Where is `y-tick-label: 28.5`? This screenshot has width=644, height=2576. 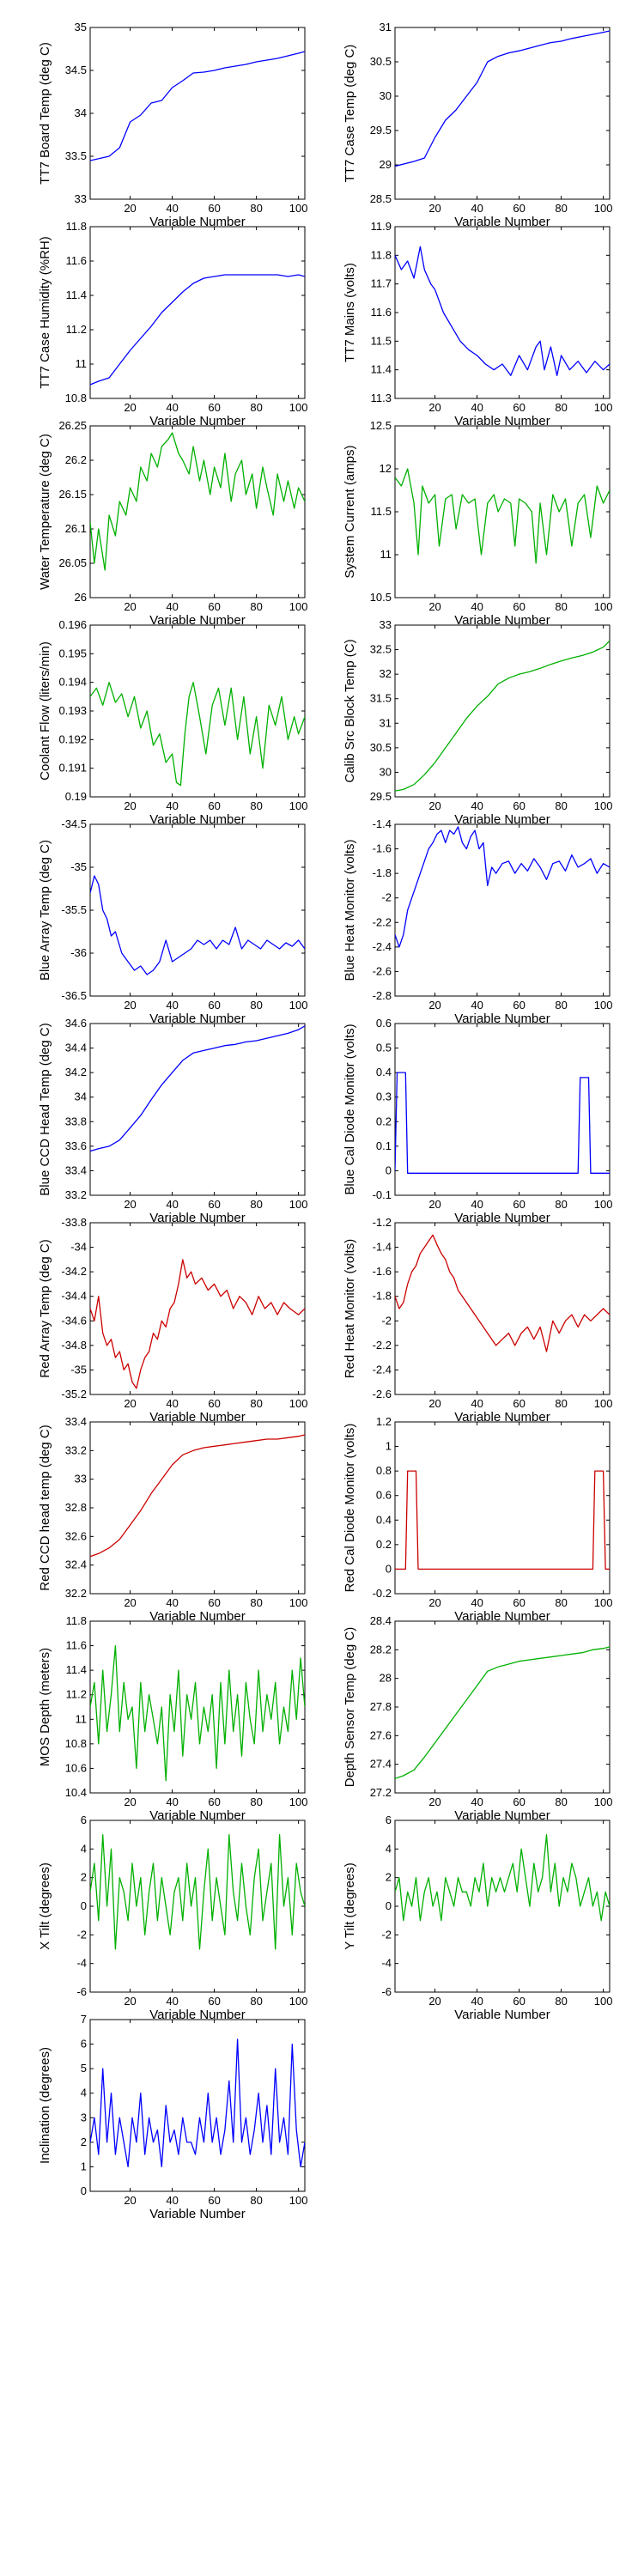
y-tick-label: 28.5 is located at coordinates (381, 198).